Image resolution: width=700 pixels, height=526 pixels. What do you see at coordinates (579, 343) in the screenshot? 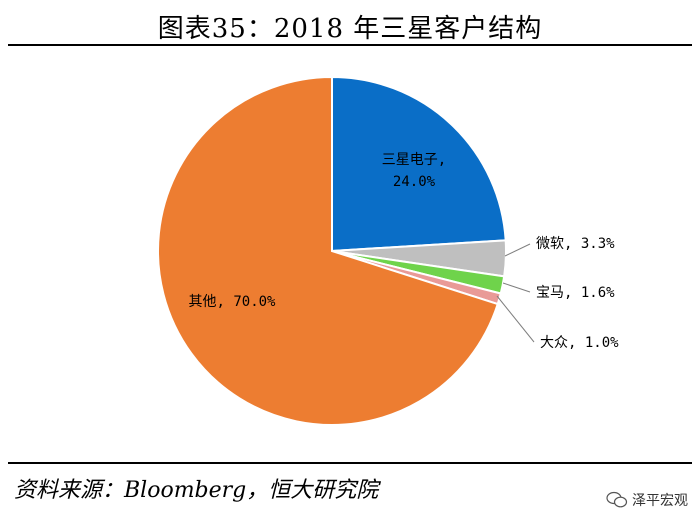
I see `slice-label-4: 大众, 1.0%` at bounding box center [579, 343].